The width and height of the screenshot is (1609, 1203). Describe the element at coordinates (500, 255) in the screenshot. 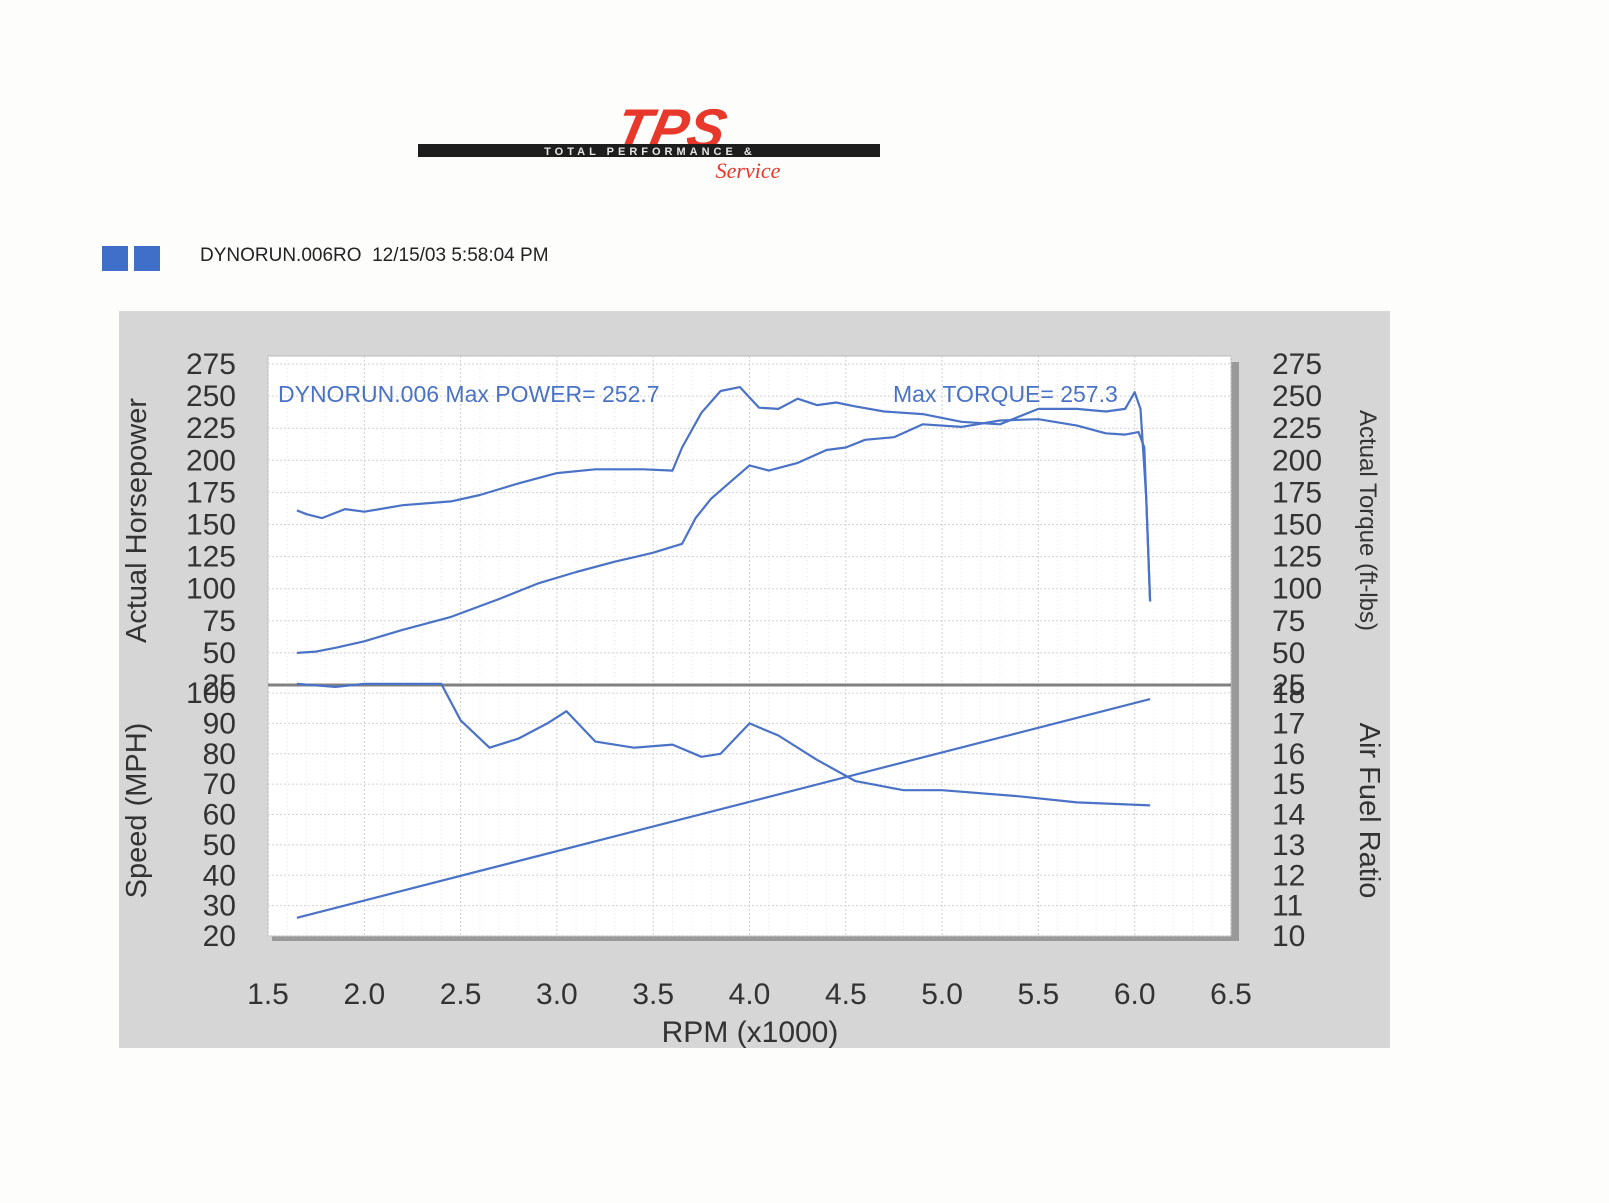

I see `run-time: 5:58:04 PM` at that location.